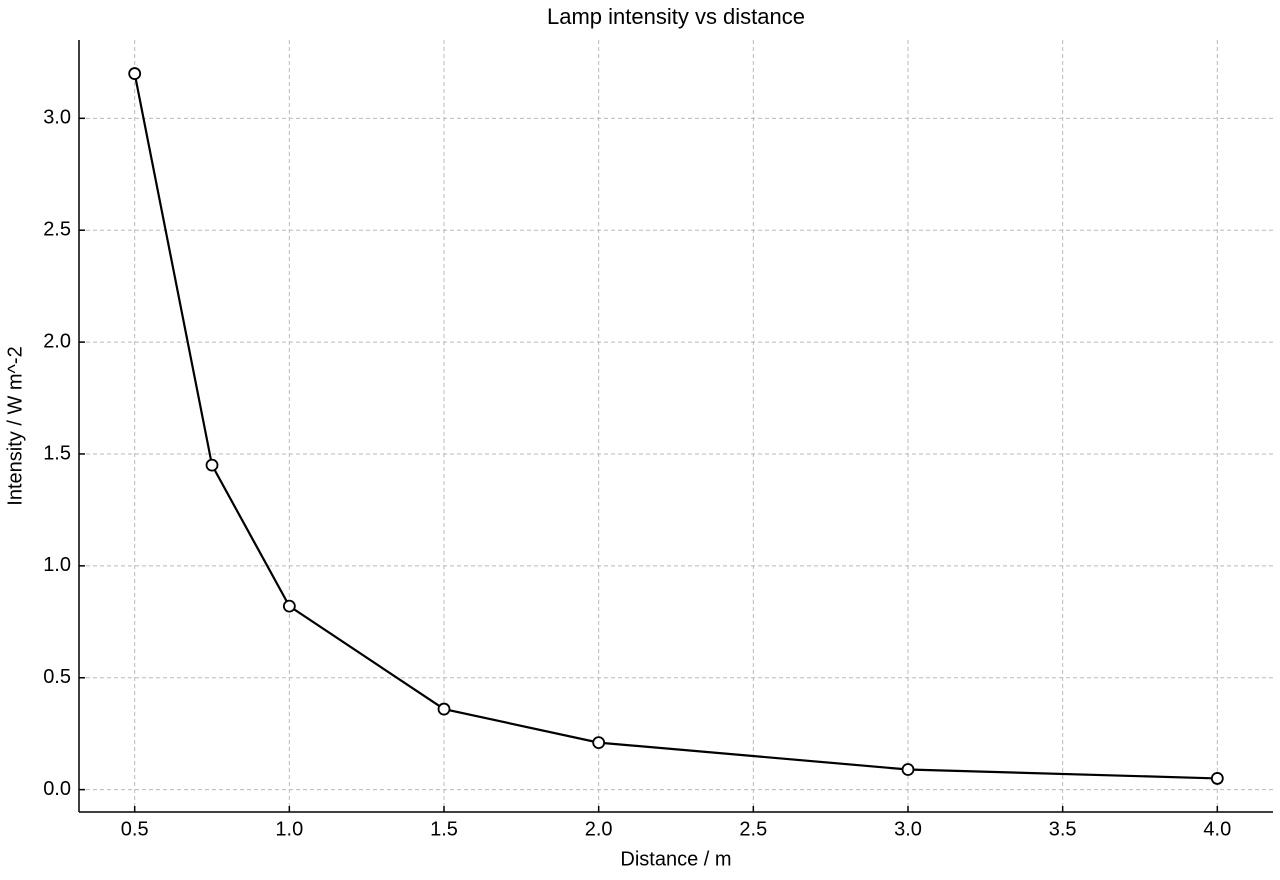  I want to click on y-tick-label: 1.0, so click(57, 565).